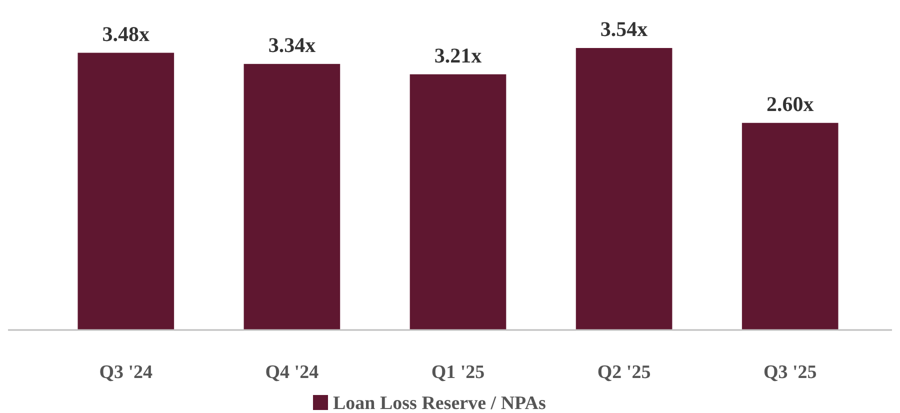  What do you see at coordinates (439, 403) in the screenshot?
I see `legend-label: Loan Loss Reserve / NPAs` at bounding box center [439, 403].